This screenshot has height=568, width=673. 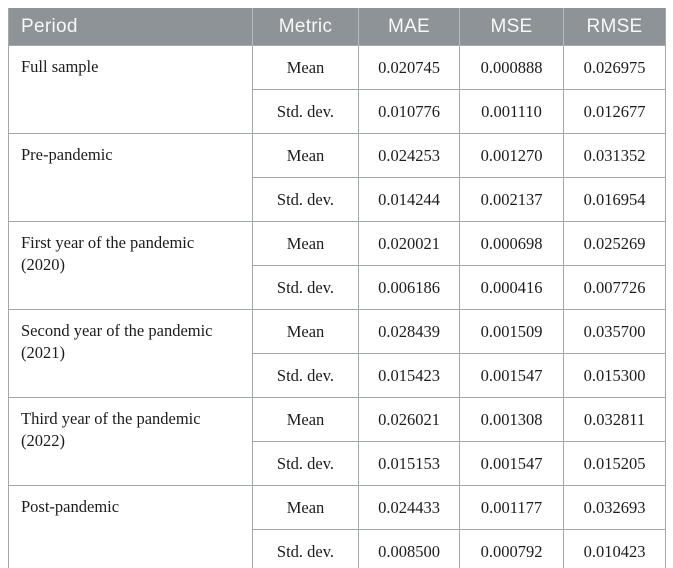 What do you see at coordinates (614, 155) in the screenshot?
I see `rmse-value: 0.031352` at bounding box center [614, 155].